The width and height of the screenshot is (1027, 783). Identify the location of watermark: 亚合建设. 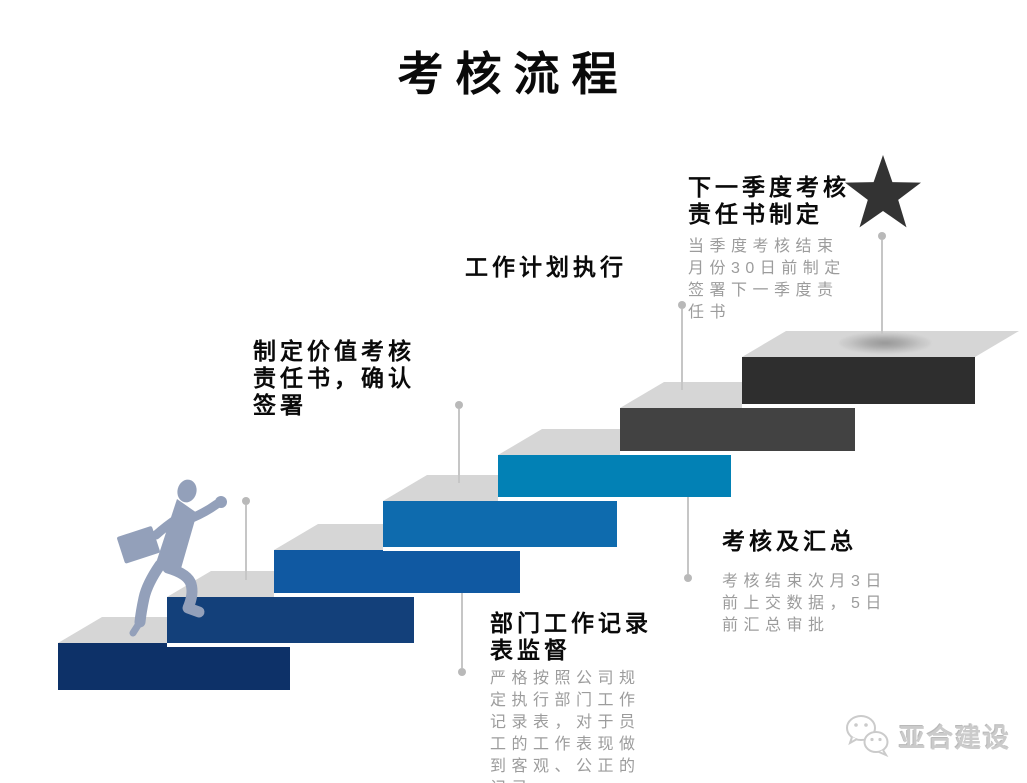
(927, 736).